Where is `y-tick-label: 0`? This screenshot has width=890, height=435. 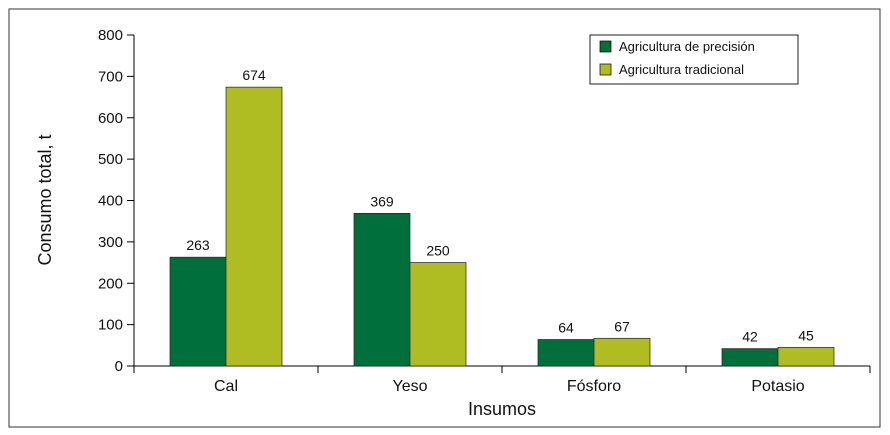 y-tick-label: 0 is located at coordinates (119, 366).